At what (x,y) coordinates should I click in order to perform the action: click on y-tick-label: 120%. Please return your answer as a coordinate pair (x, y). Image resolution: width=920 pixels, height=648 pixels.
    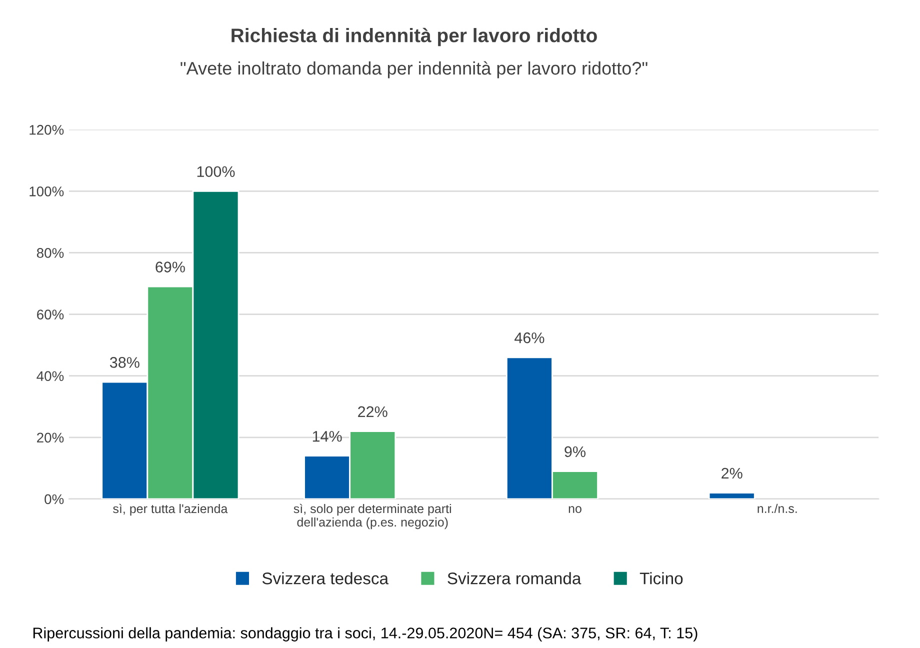
    Looking at the image, I should click on (47, 129).